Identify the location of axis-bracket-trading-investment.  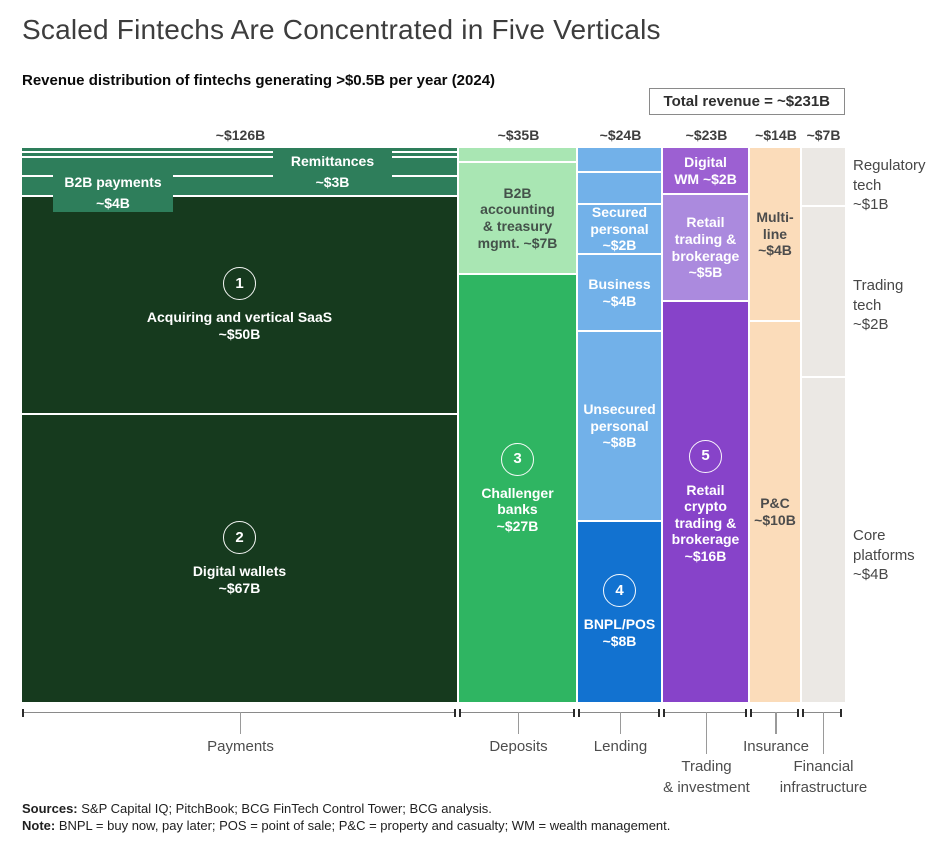
(705, 713).